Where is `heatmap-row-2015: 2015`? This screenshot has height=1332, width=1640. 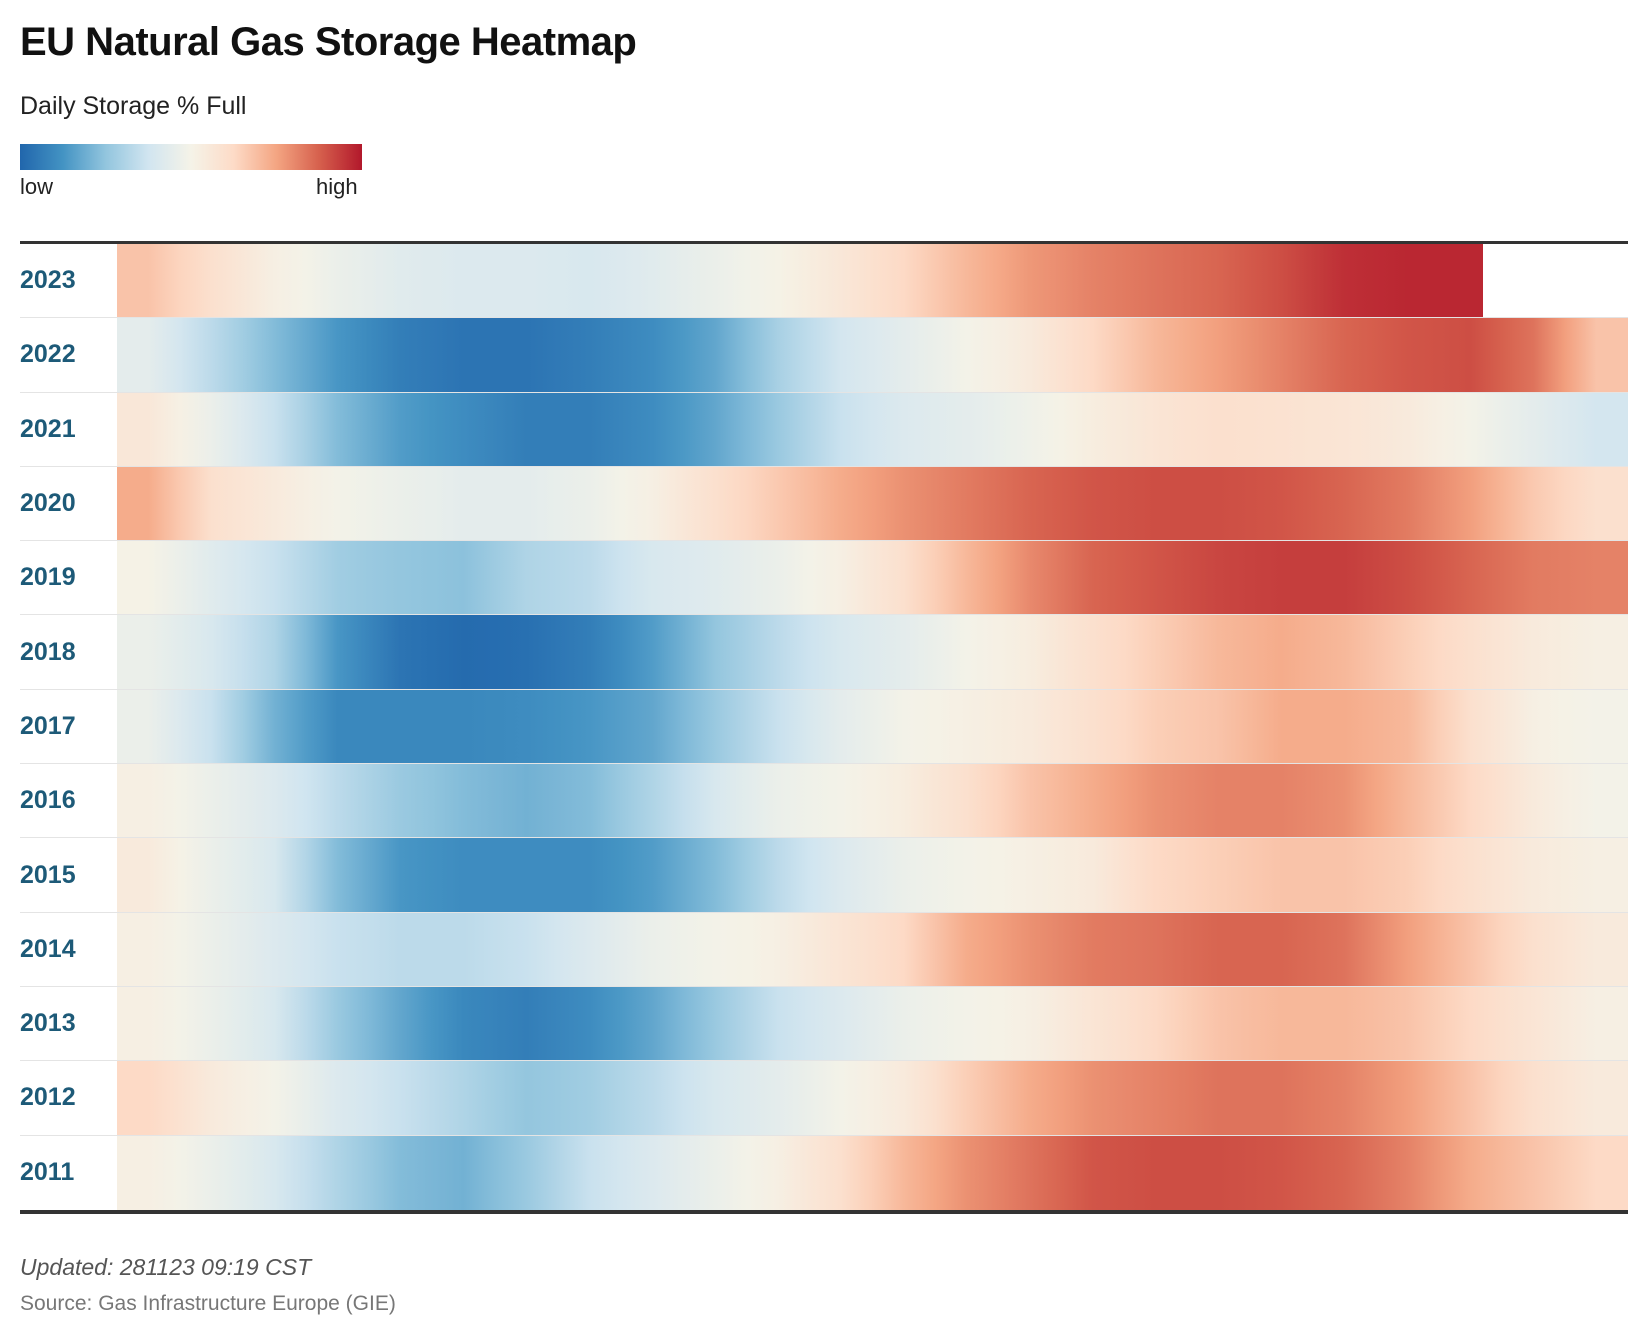 heatmap-row-2015: 2015 is located at coordinates (824, 875).